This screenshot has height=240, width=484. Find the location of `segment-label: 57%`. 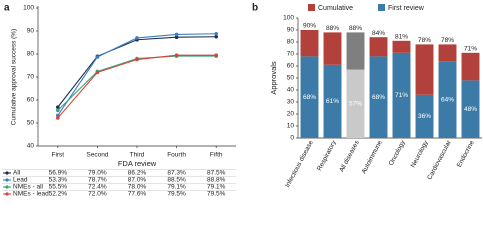

segment-label: 57% is located at coordinates (355, 104).